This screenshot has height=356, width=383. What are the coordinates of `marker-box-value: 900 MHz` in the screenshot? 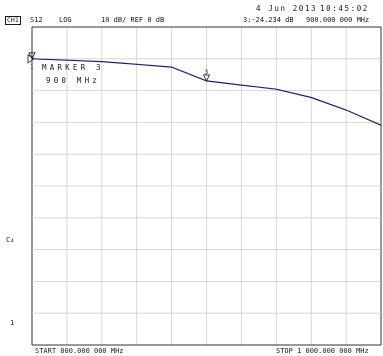 It's located at (73, 80).